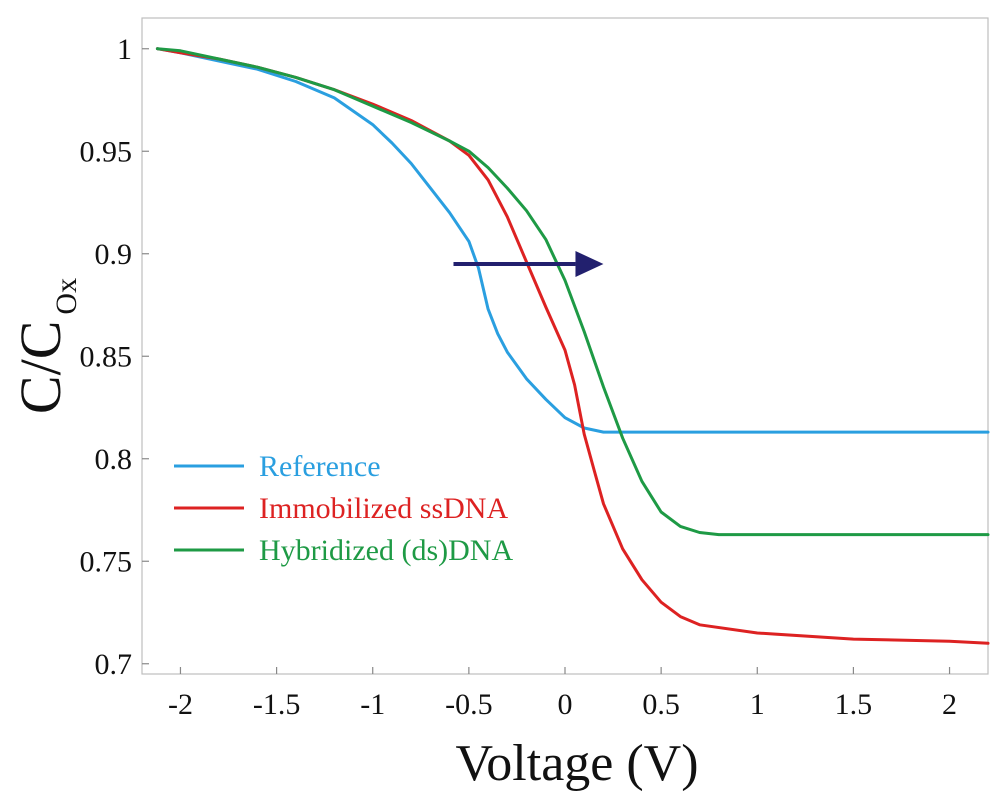 The width and height of the screenshot is (1000, 798). What do you see at coordinates (320, 466) in the screenshot?
I see `legend-label-reference: Reference` at bounding box center [320, 466].